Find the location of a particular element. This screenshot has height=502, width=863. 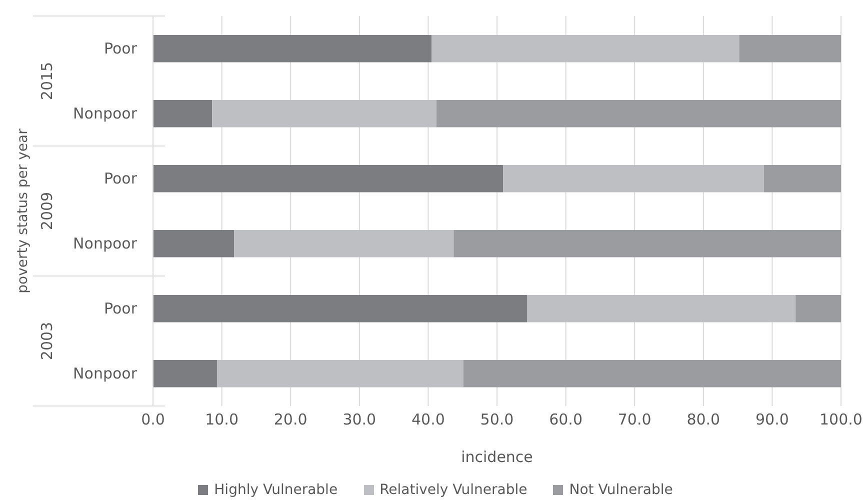

y-axis-title: poverty status per year is located at coordinates (22, 211).